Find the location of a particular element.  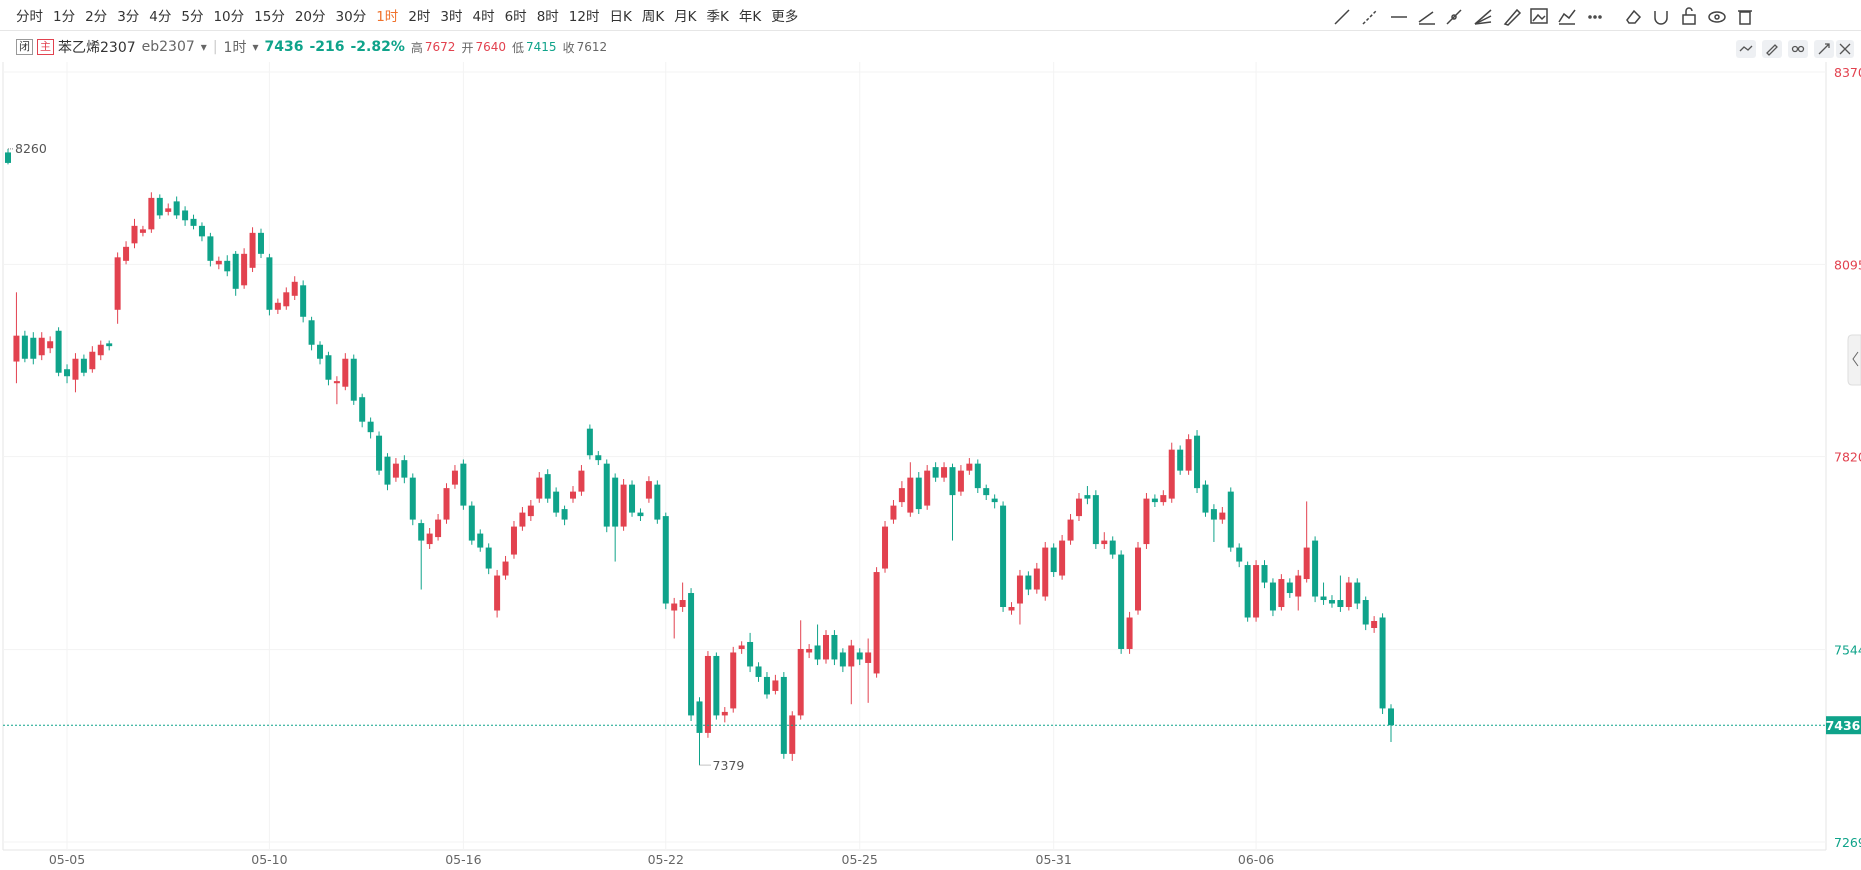

period-button: 30分 is located at coordinates (351, 17).